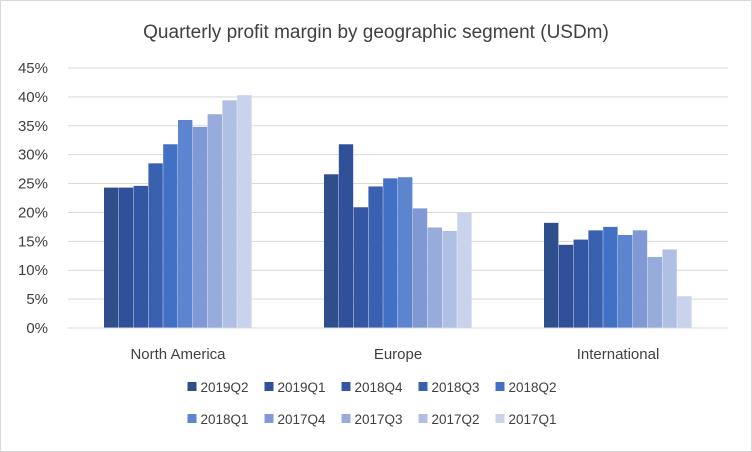 This screenshot has height=452, width=752. Describe the element at coordinates (379, 387) in the screenshot. I see `legend-label: 2018Q4` at that location.